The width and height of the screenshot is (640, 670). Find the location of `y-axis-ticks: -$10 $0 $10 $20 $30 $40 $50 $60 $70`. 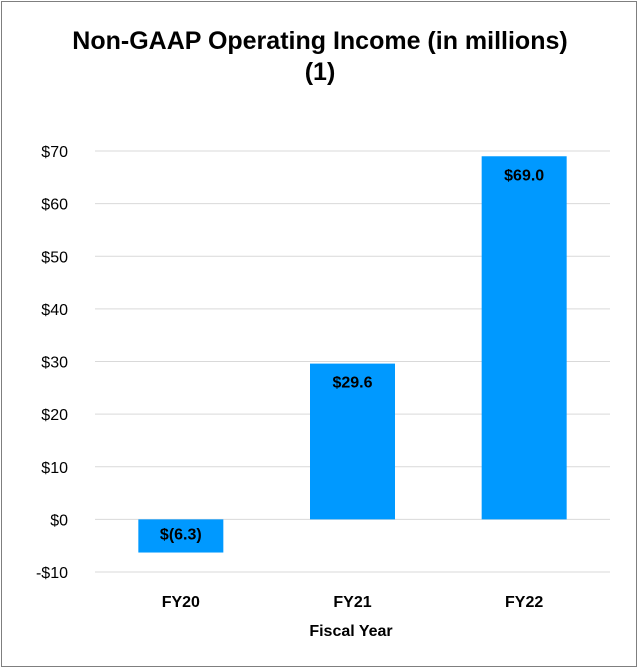

y-axis-ticks: -$10 $0 $10 $20 $30 $40 $50 $60 $70 is located at coordinates (52, 363).